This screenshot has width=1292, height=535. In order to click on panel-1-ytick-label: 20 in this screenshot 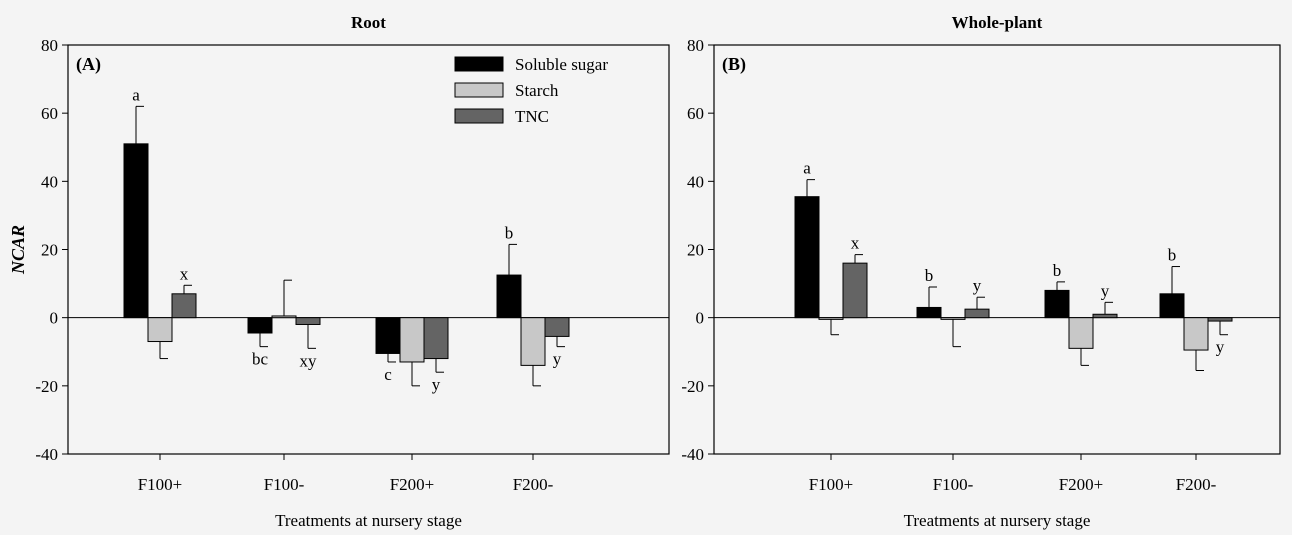, I will do `click(695, 250)`.